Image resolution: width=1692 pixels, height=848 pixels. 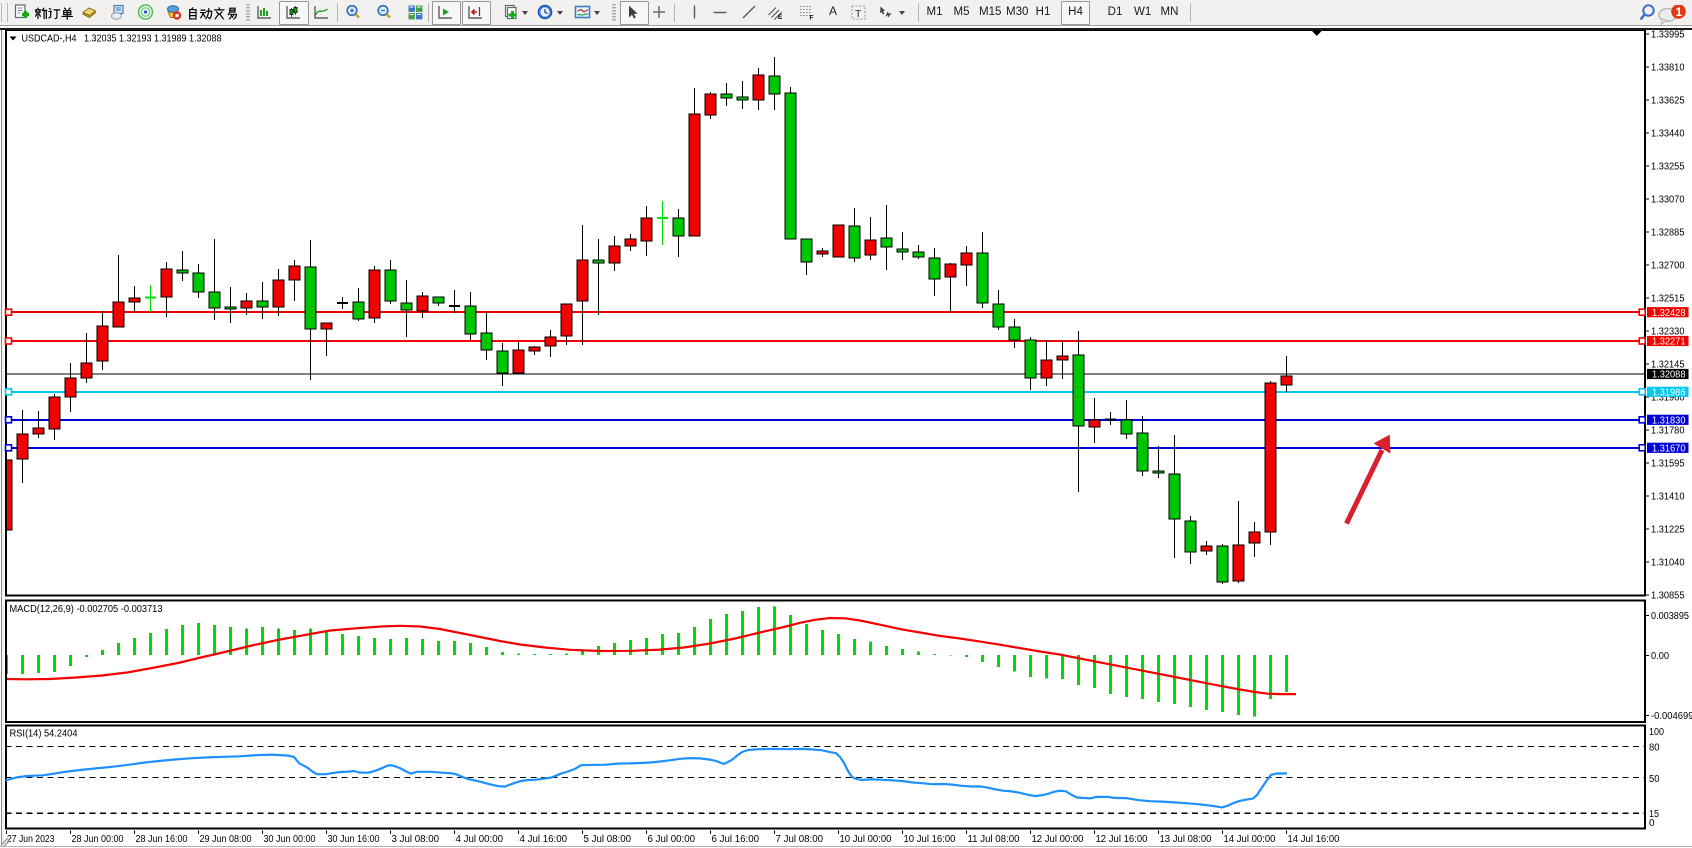 What do you see at coordinates (1671, 716) in the screenshot?
I see `svg-text: -0.004699` at bounding box center [1671, 716].